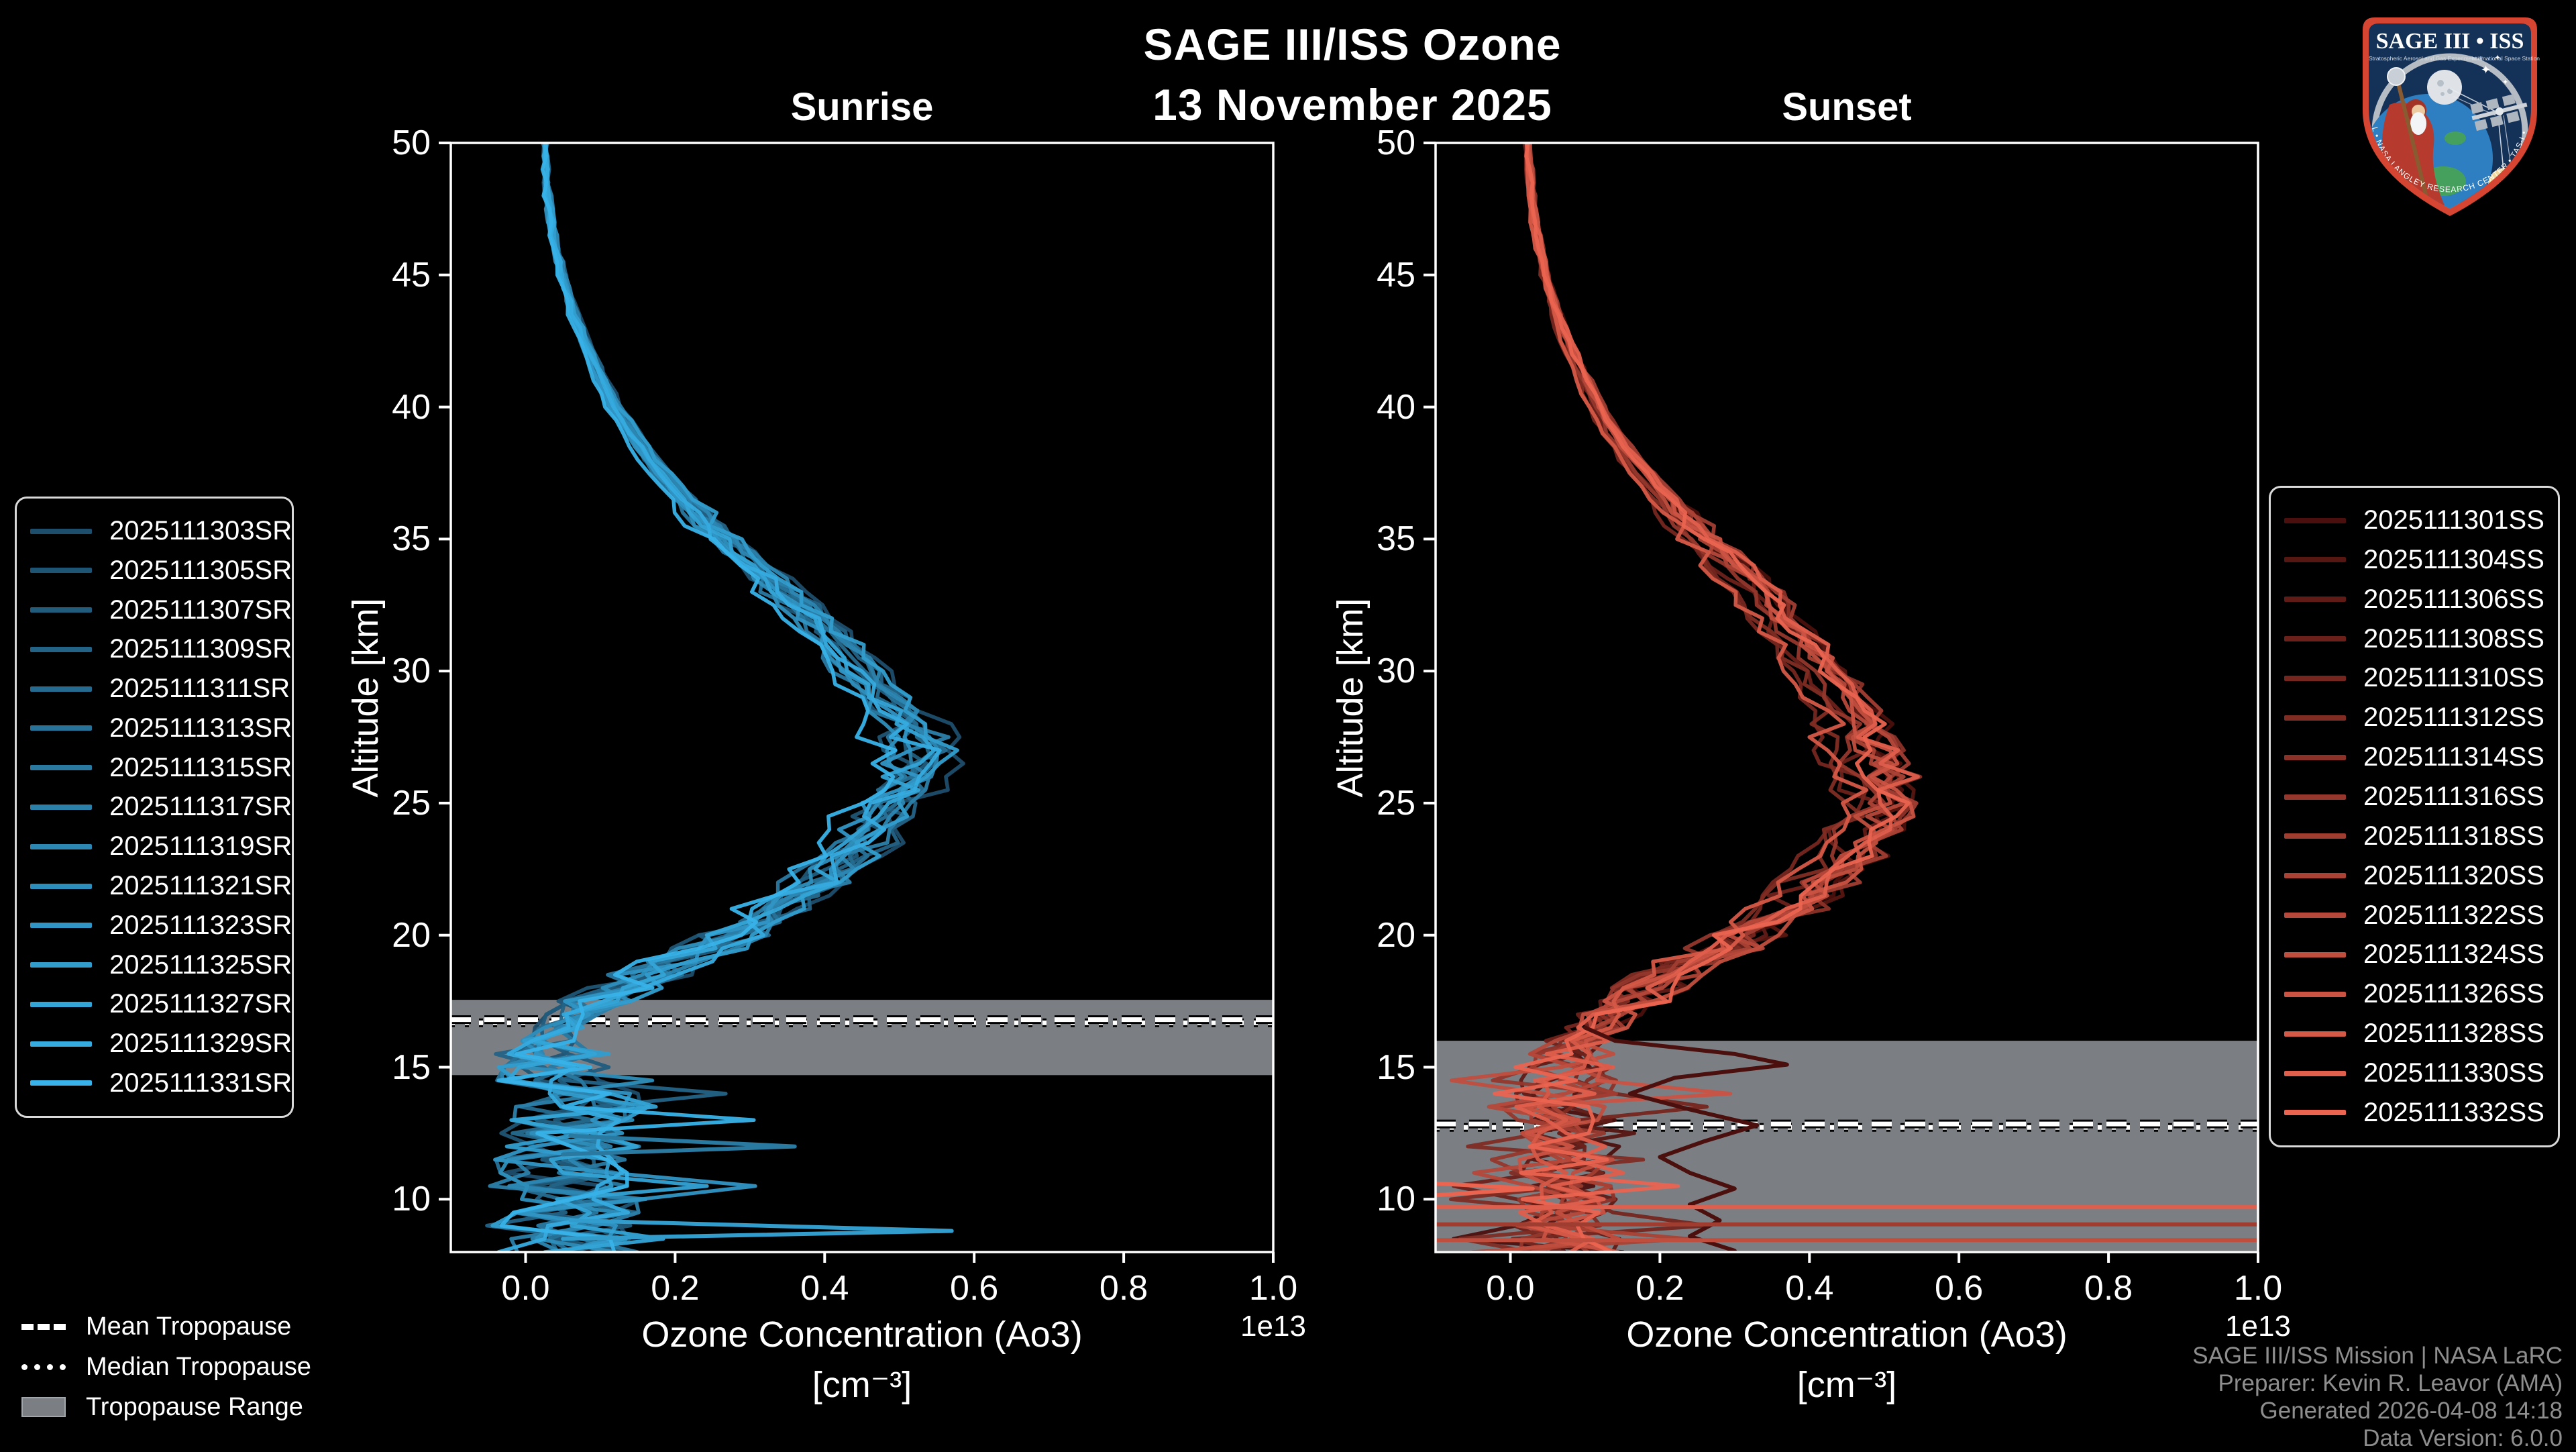  What do you see at coordinates (1697, 698) in the screenshot?
I see `profile-line-2025111328SS` at bounding box center [1697, 698].